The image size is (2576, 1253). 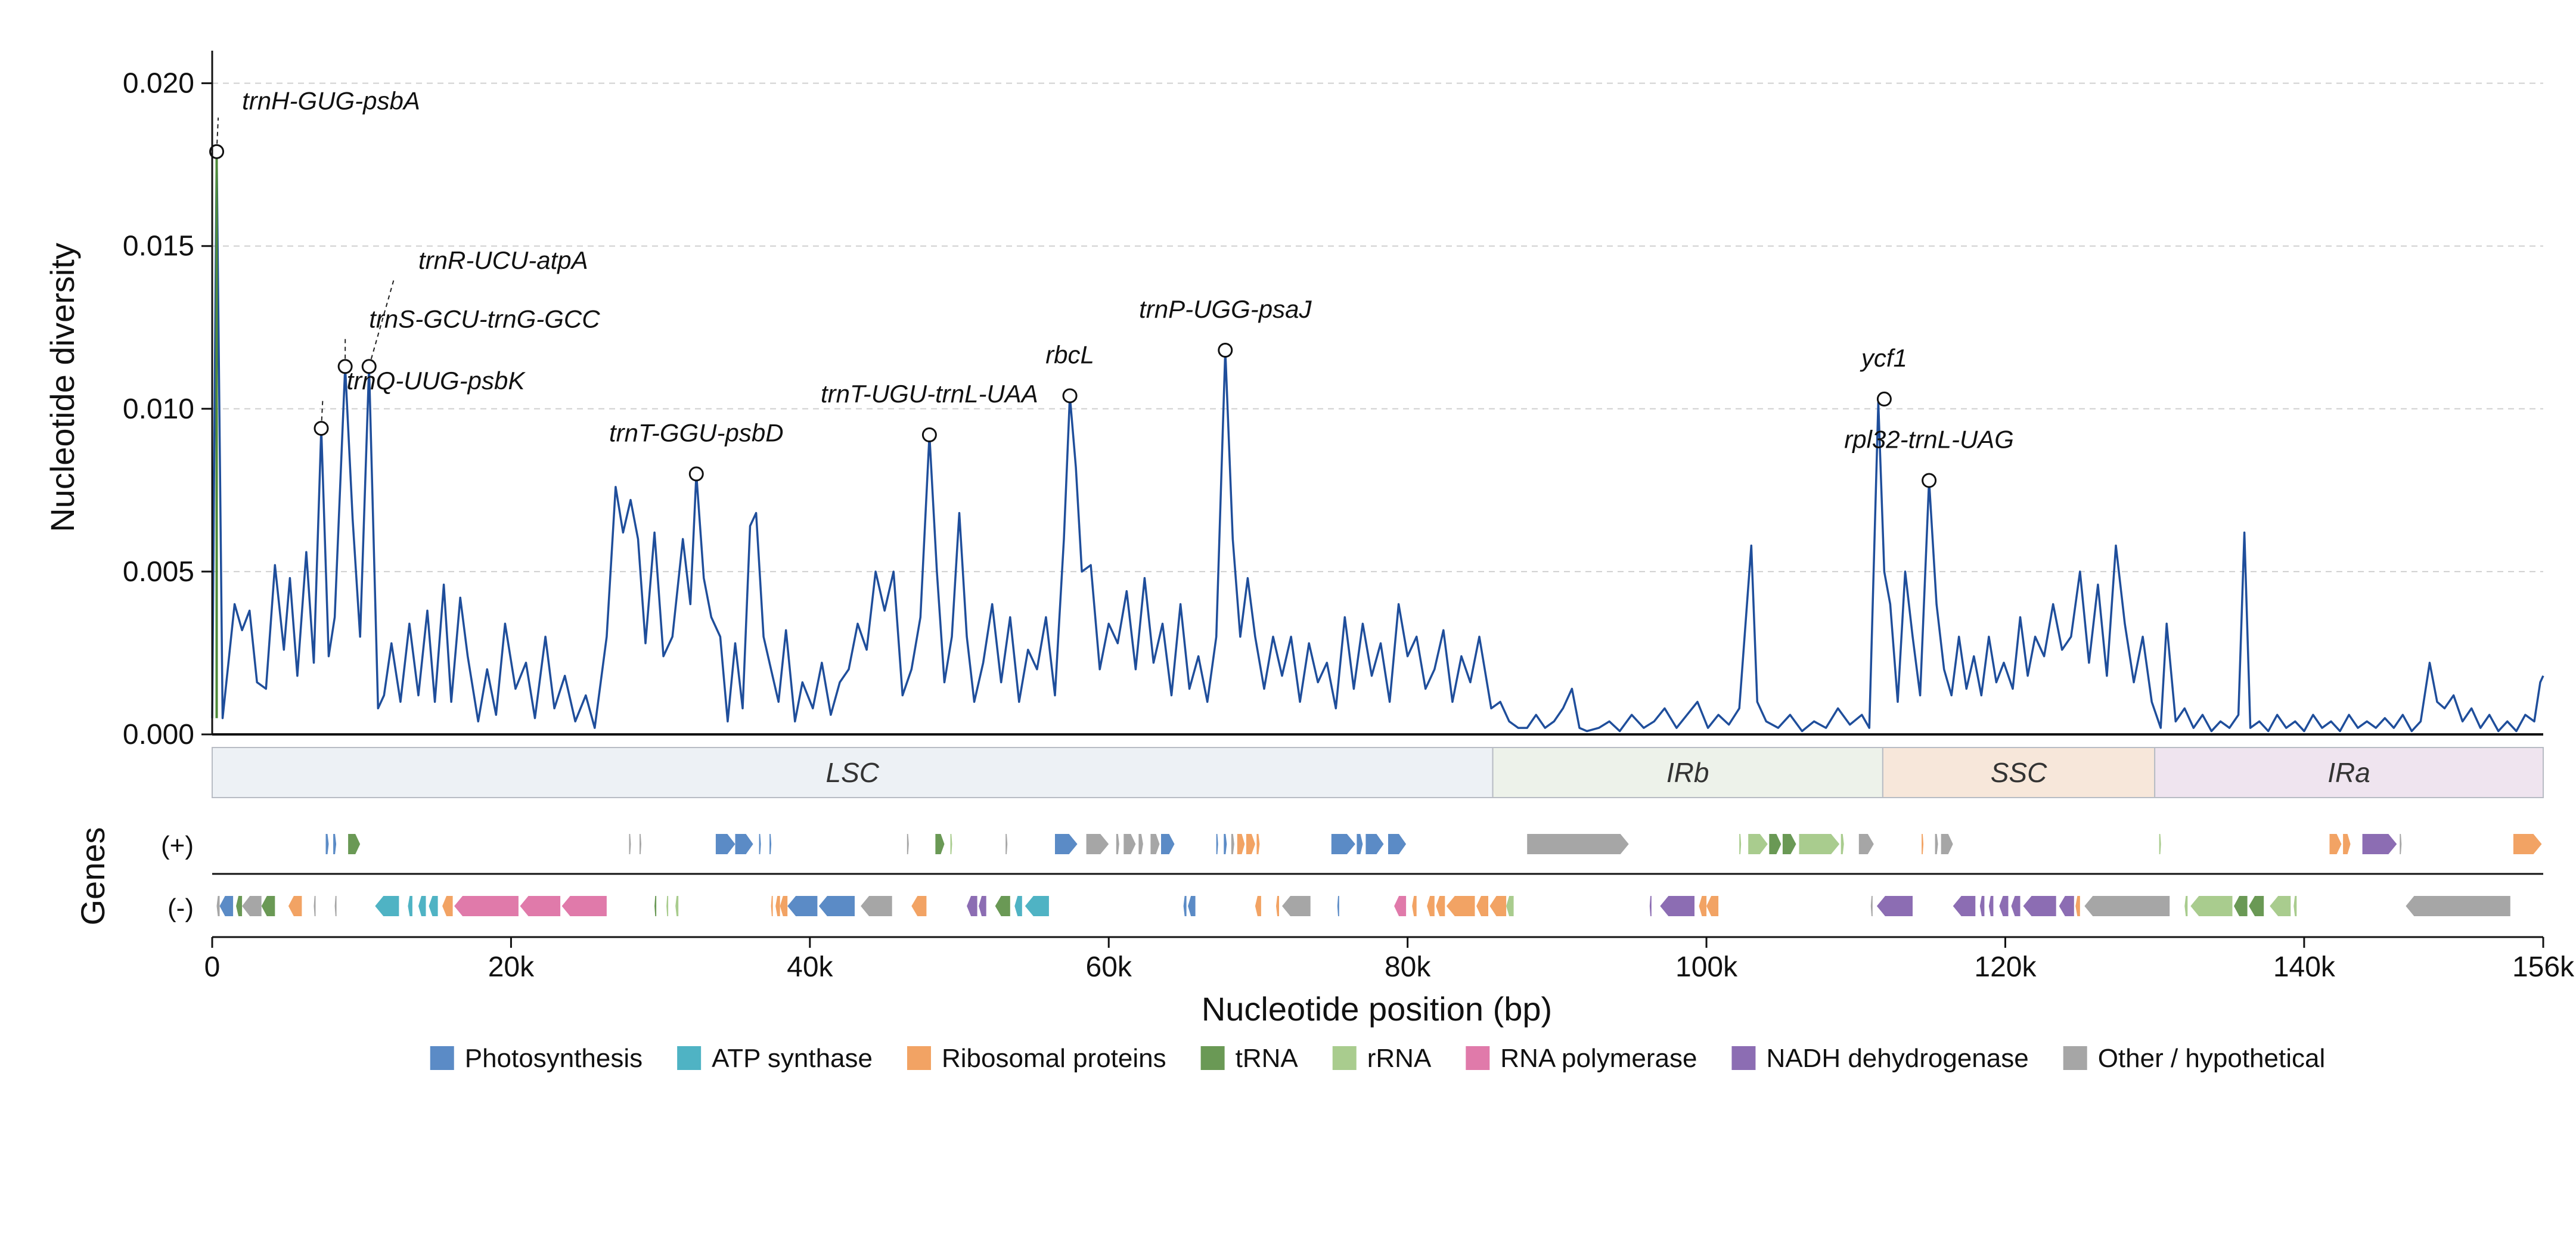 What do you see at coordinates (1268, 1058) in the screenshot?
I see `legend-label: tRNA` at bounding box center [1268, 1058].